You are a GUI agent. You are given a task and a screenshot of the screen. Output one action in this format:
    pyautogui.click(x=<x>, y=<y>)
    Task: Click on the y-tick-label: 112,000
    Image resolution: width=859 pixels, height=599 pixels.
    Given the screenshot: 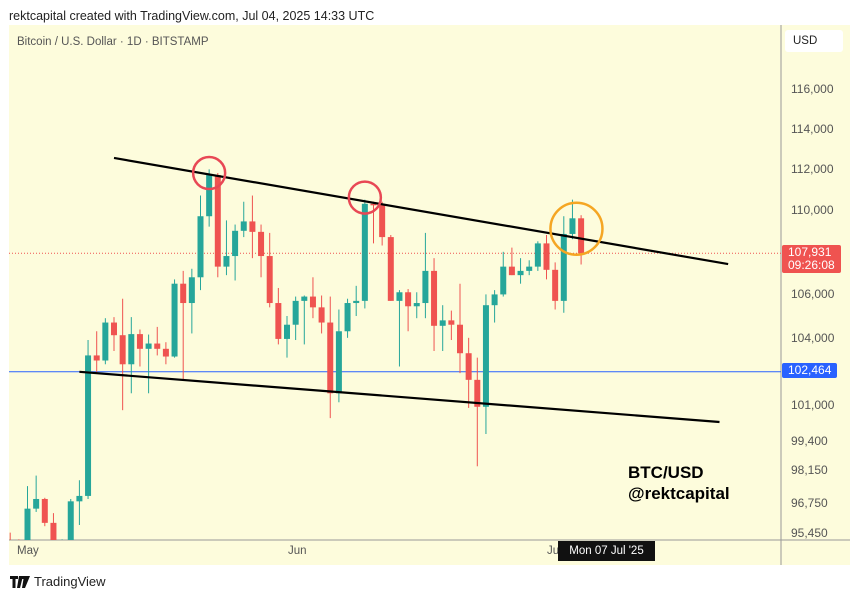 What is the action you would take?
    pyautogui.click(x=812, y=168)
    